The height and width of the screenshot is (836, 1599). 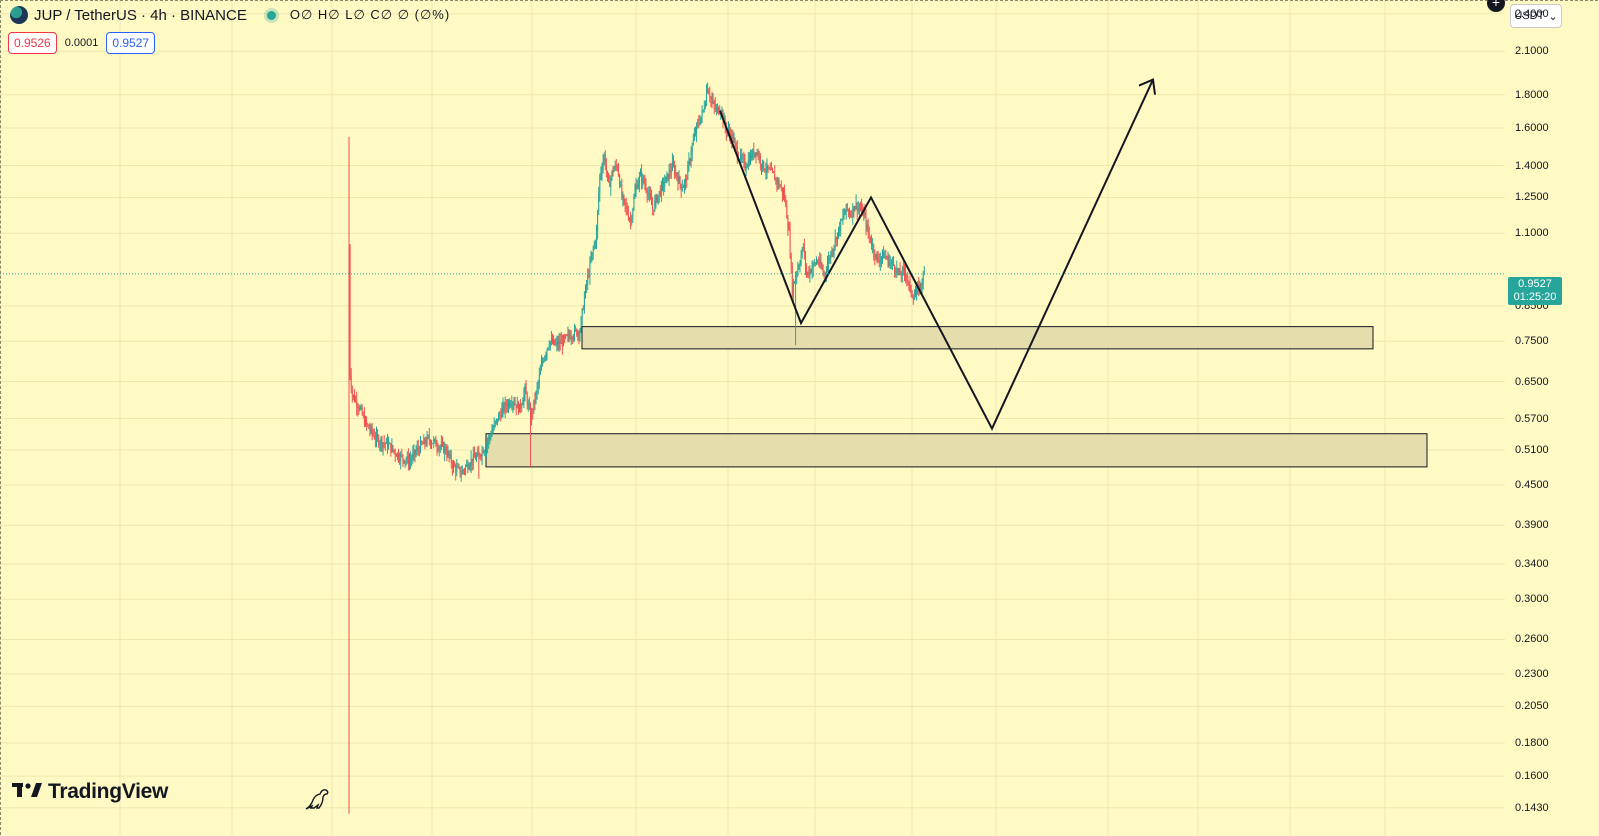 What do you see at coordinates (1536, 16) in the screenshot?
I see `currency-dropdown: USDT ⌄` at bounding box center [1536, 16].